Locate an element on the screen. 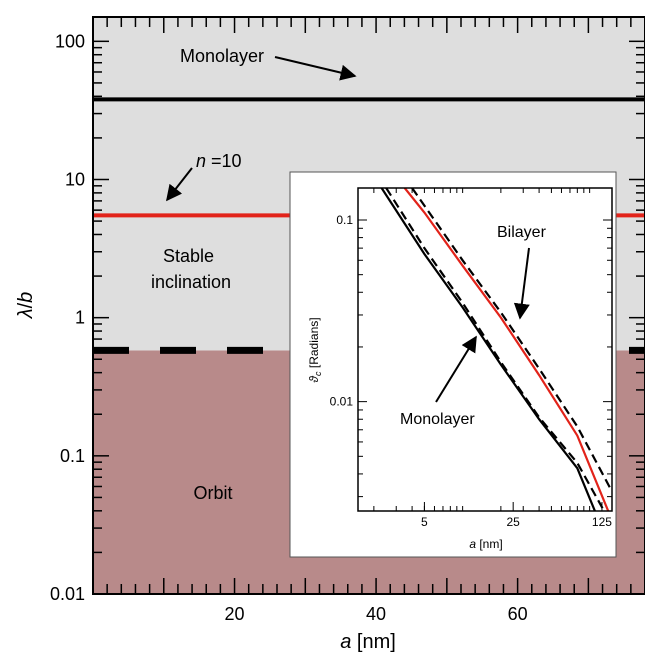 The width and height of the screenshot is (645, 656). inset-y-axis-title: ϑc [Radians] is located at coordinates (315, 349).